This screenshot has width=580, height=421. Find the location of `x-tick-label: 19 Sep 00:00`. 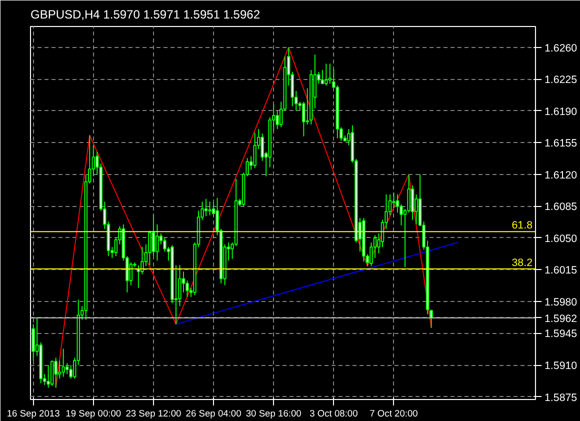

x-tick-label: 19 Sep 00:00 is located at coordinates (94, 413).